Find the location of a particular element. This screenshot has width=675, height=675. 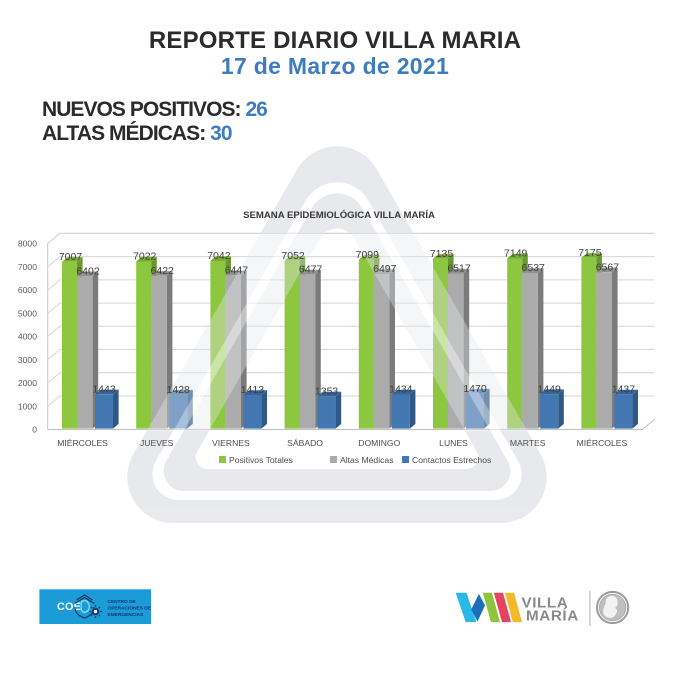

svg-text: OPERACIONES DE is located at coordinates (130, 608).